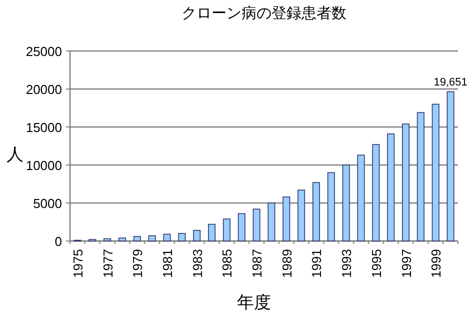 The image size is (475, 320). What do you see at coordinates (346, 263) in the screenshot?
I see `x-tick-label: 1993` at bounding box center [346, 263].